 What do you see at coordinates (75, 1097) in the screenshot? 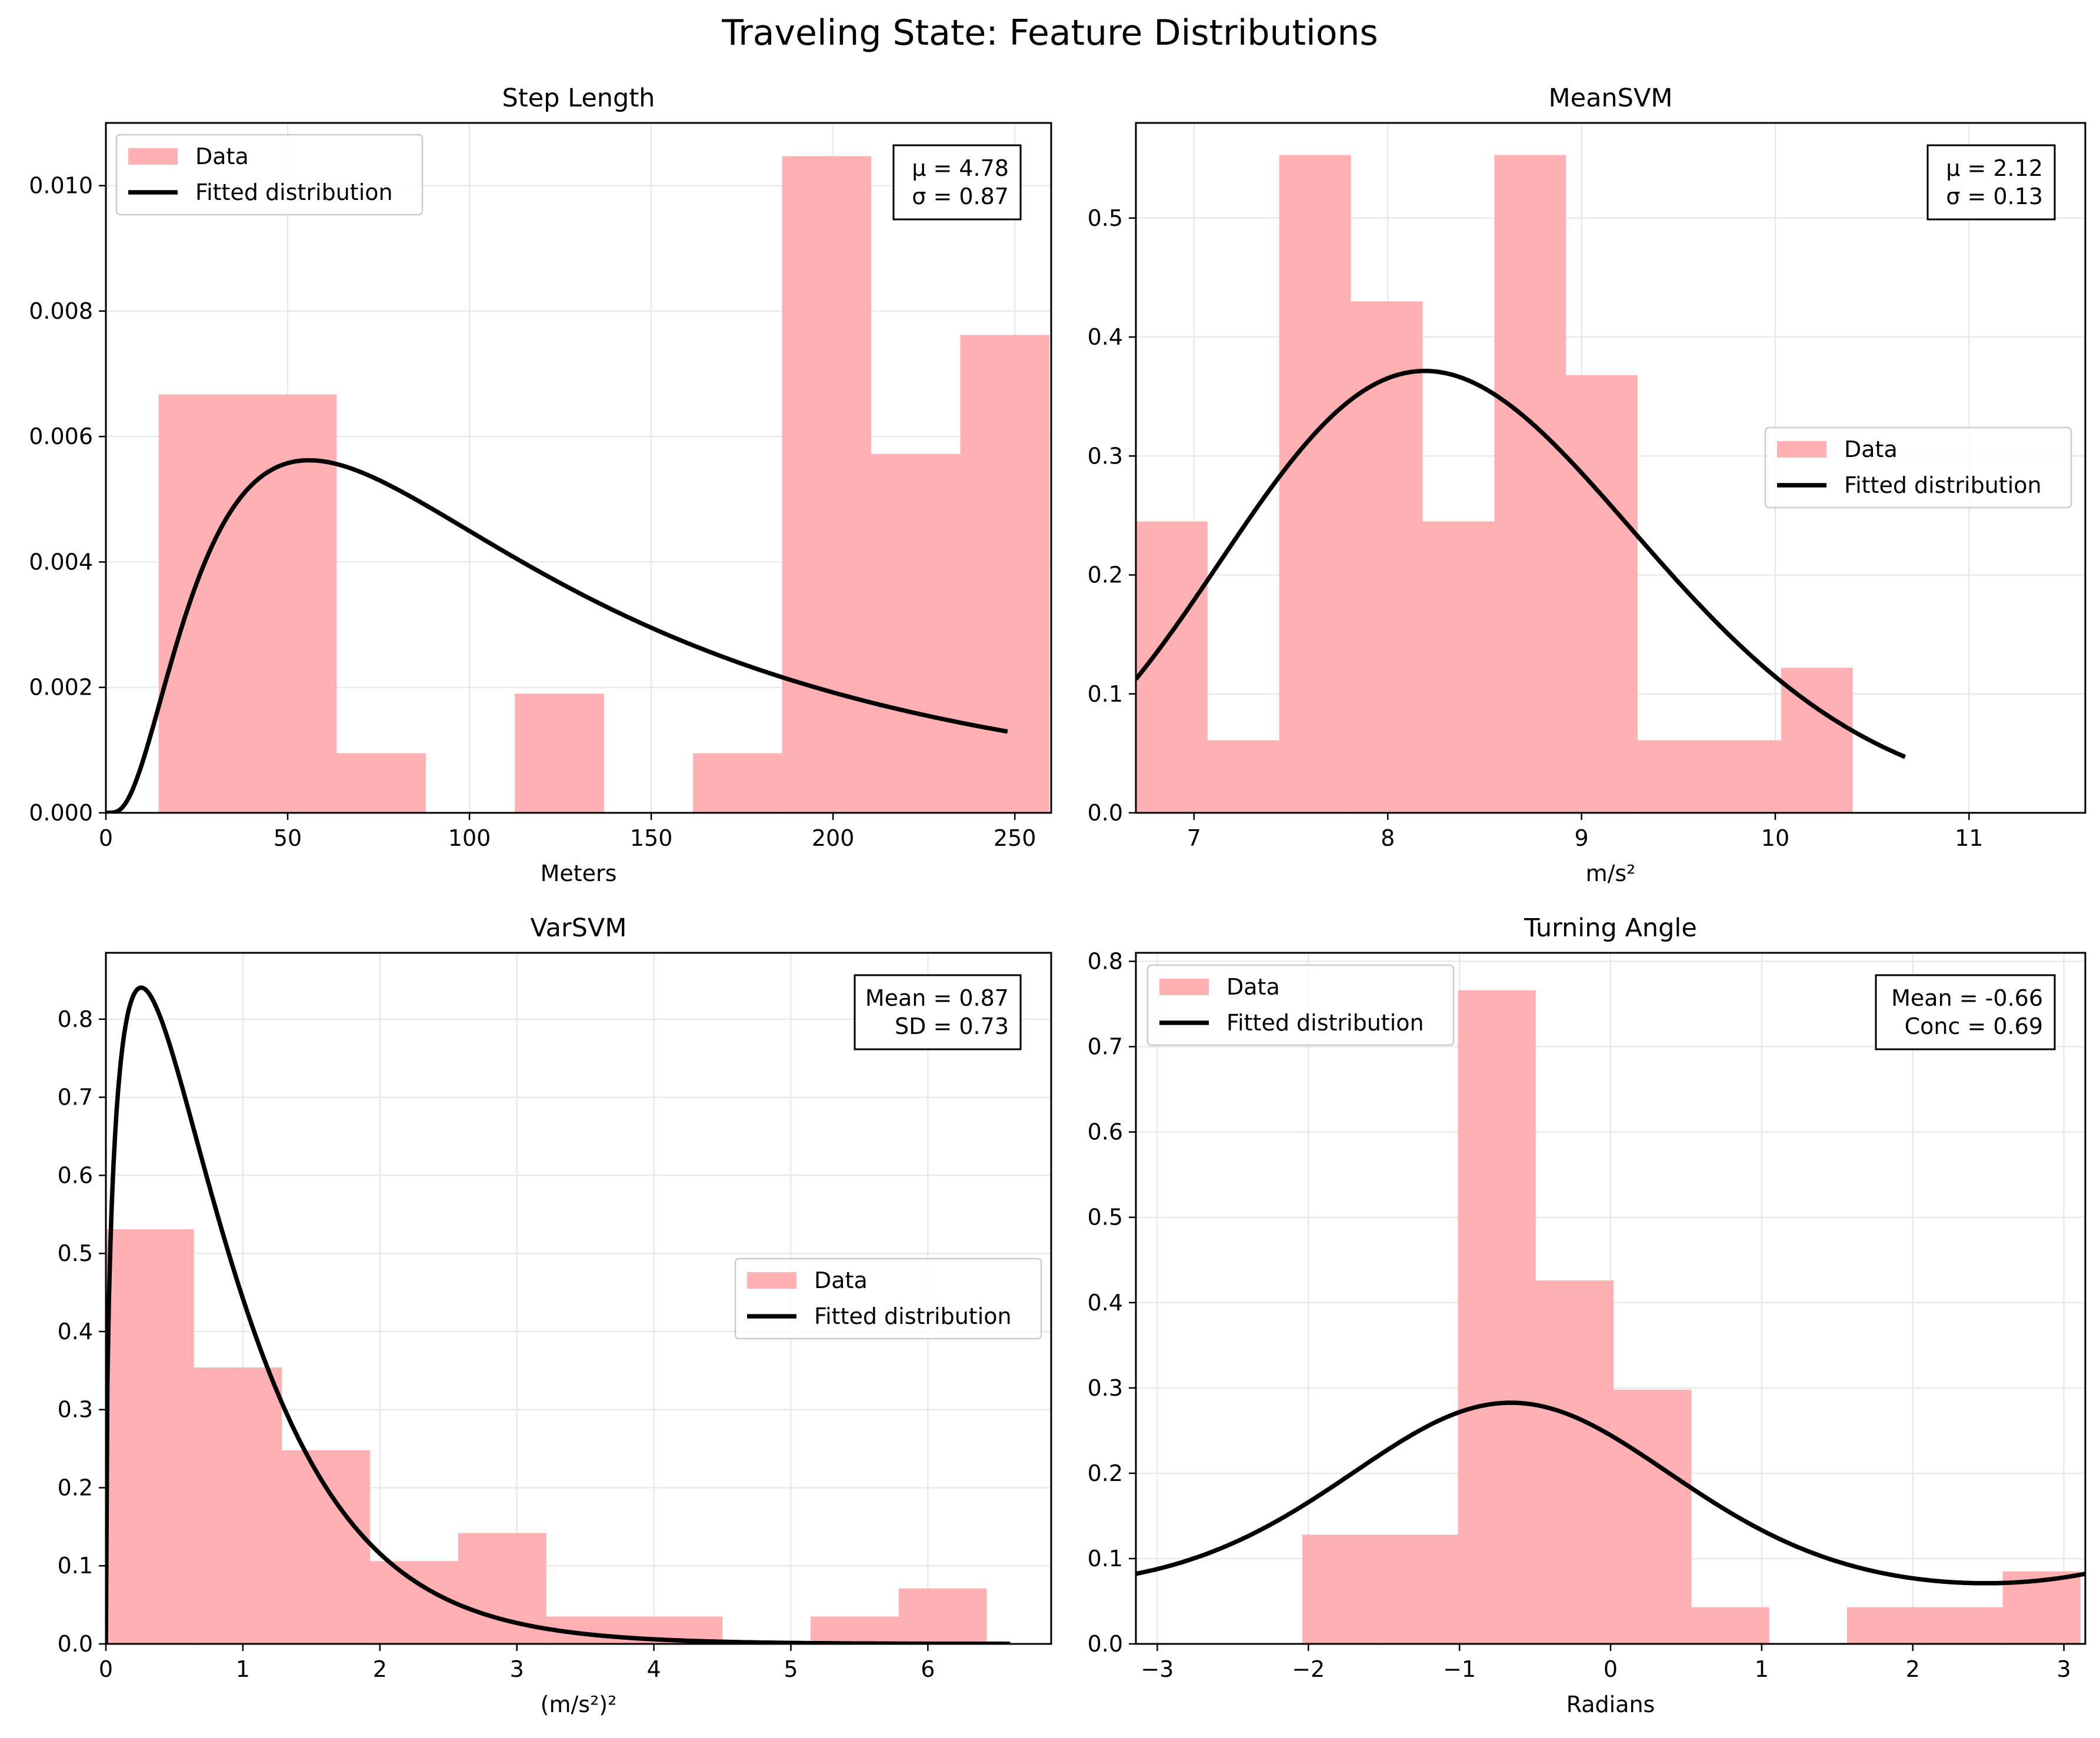
I see `y-tick-label: 0.7` at bounding box center [75, 1097].